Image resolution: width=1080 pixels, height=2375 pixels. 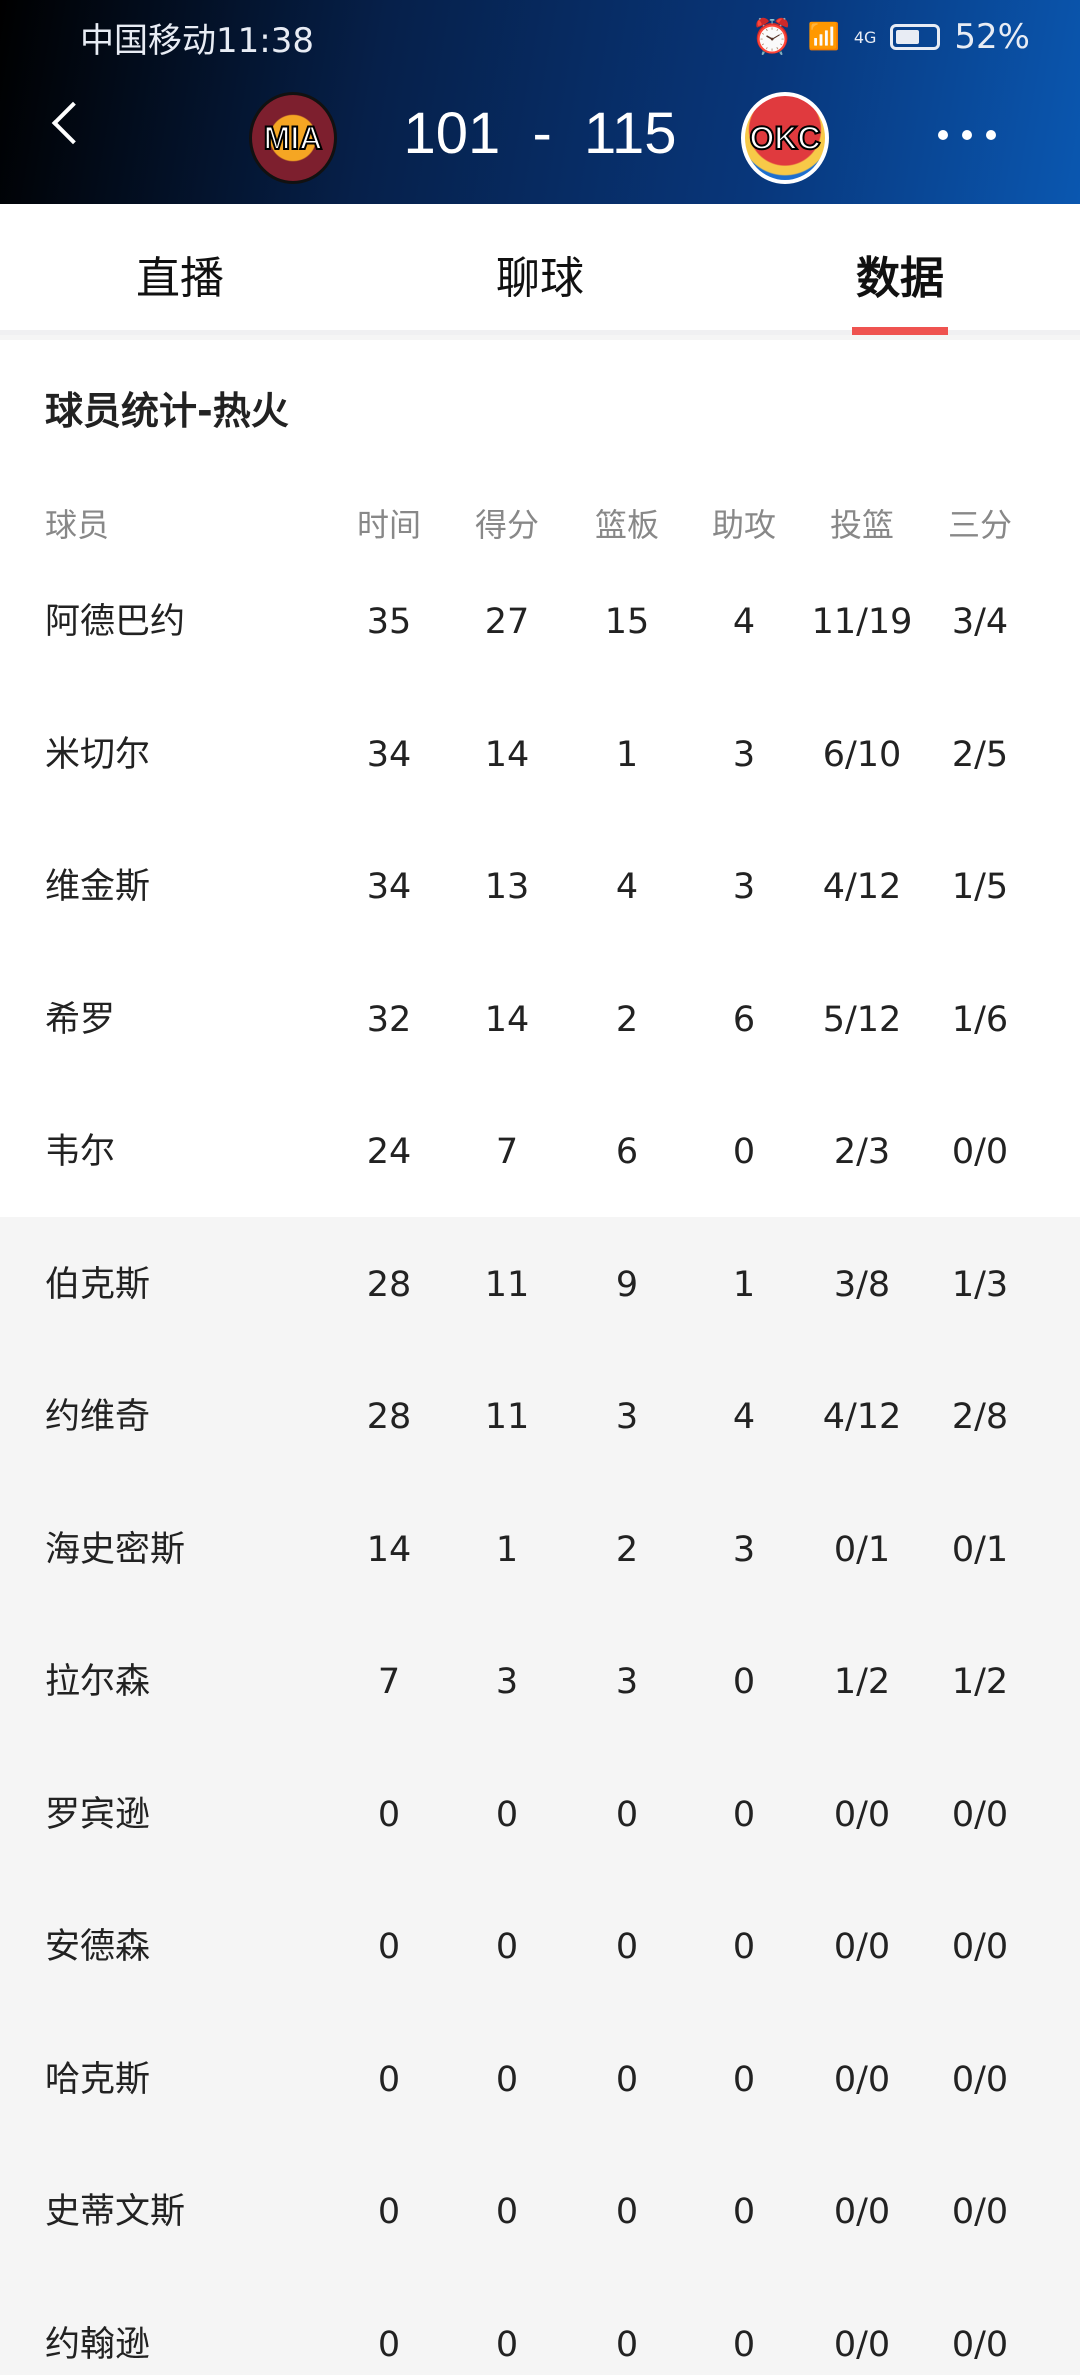 I want to click on back-icon, so click(x=73, y=123).